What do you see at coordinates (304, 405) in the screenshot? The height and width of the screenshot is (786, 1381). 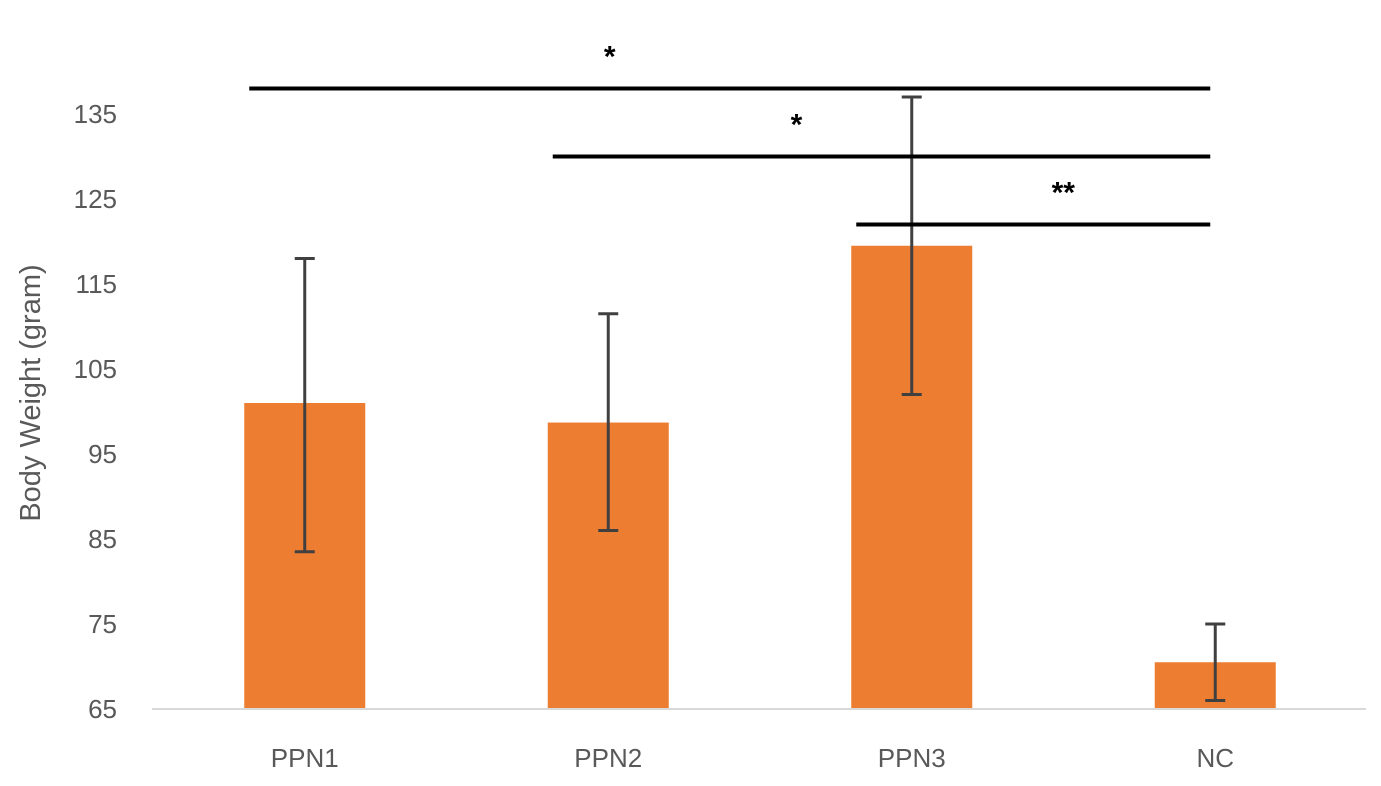 I see `error-bar-ppn1` at bounding box center [304, 405].